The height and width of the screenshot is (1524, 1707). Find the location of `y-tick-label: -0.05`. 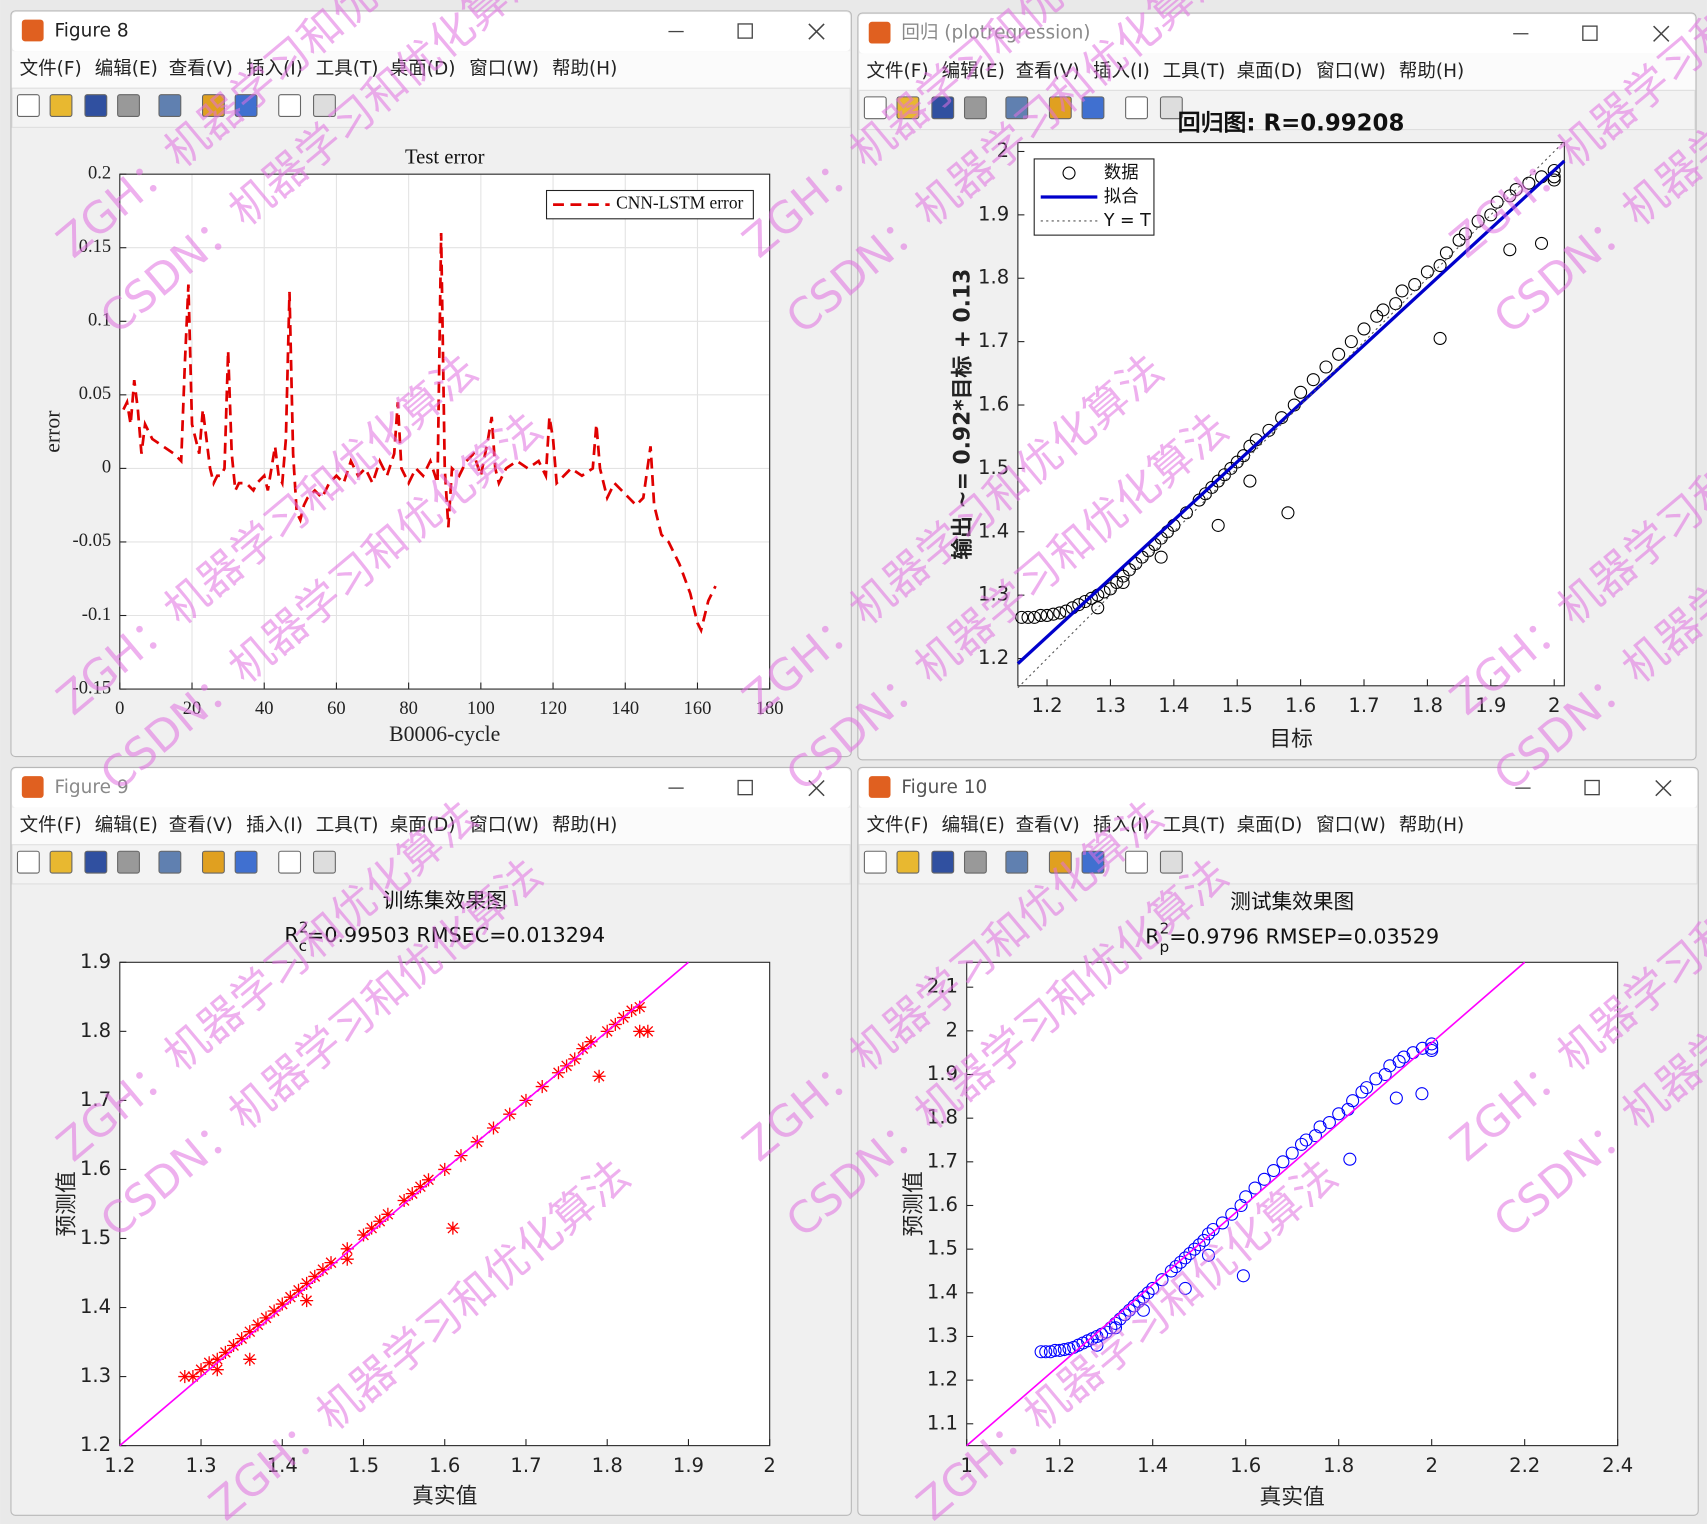

y-tick-label: -0.05 is located at coordinates (92, 541).